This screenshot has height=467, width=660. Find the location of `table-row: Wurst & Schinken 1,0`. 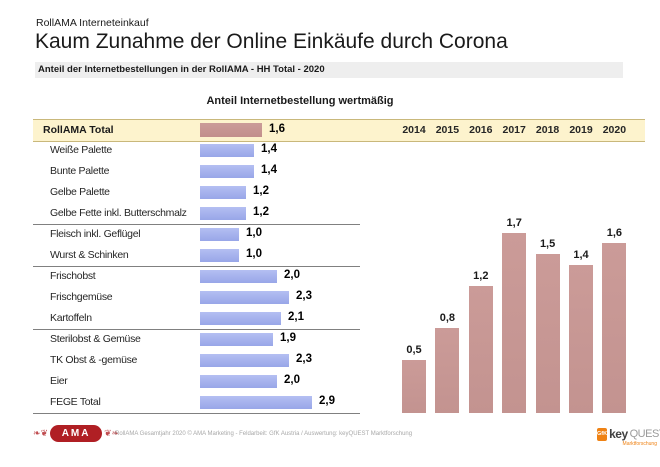

table-row: Wurst & Schinken 1,0 is located at coordinates (205, 255).